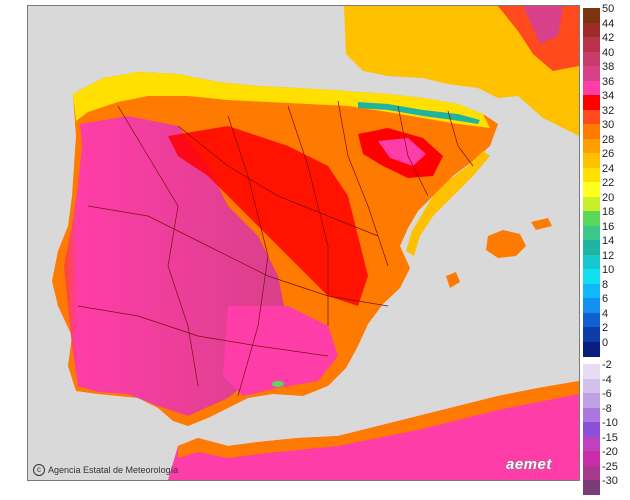  I want to click on credit-text: Agencia Estatal de Meteorología, so click(113, 470).